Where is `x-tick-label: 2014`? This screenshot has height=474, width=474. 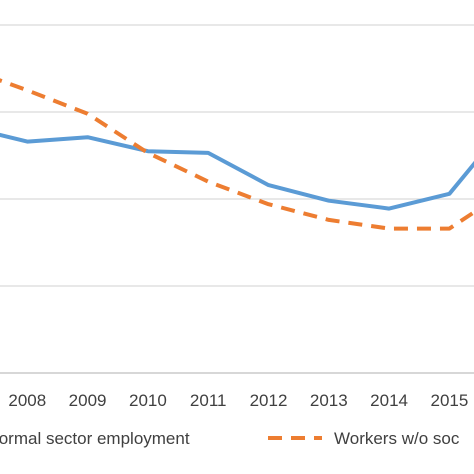
x-tick-label: 2014 is located at coordinates (389, 400).